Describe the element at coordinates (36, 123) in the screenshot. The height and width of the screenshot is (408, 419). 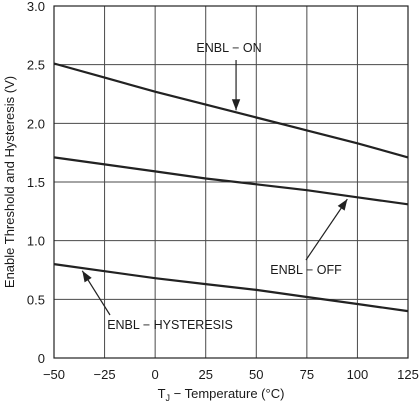
I see `y-tick-label: 2.0` at that location.